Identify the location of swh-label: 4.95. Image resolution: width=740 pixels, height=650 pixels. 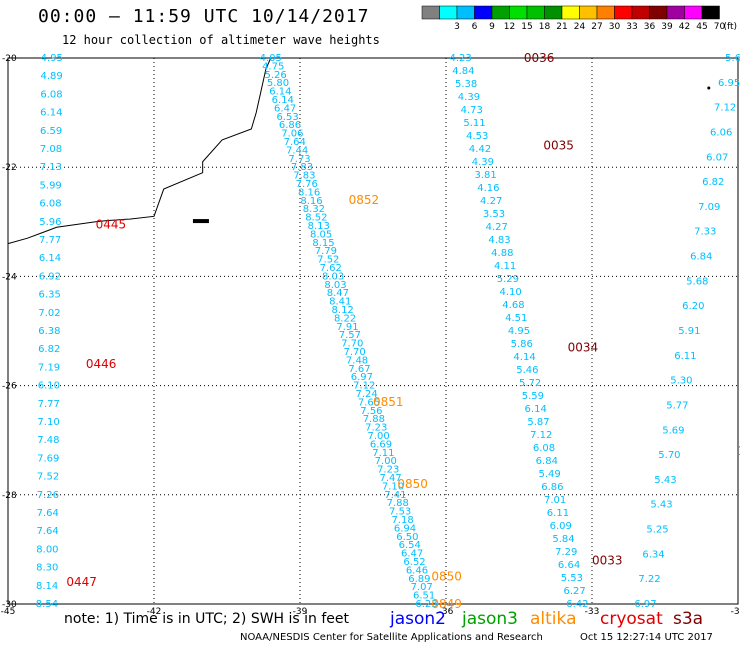
(52, 58).